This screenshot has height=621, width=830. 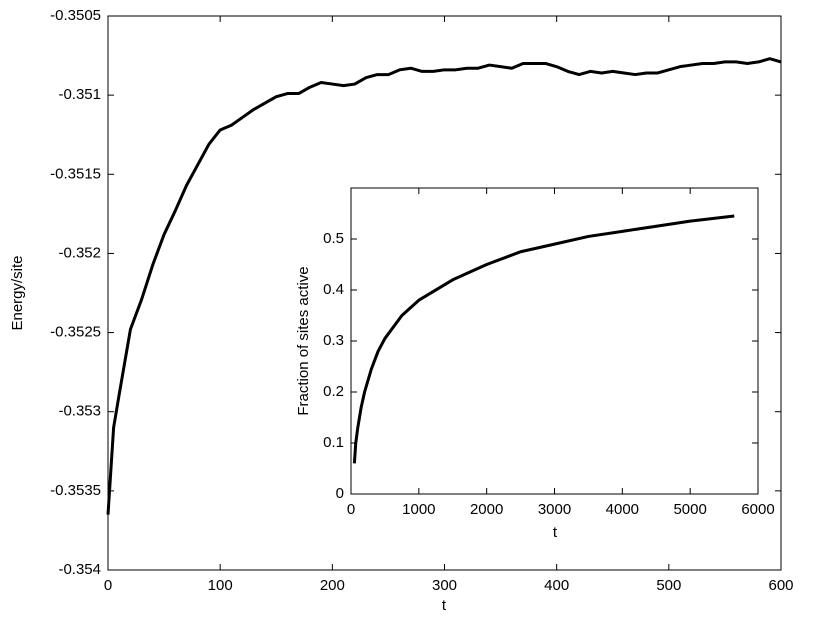 What do you see at coordinates (333, 238) in the screenshot?
I see `y-tick-label: 0.5` at bounding box center [333, 238].